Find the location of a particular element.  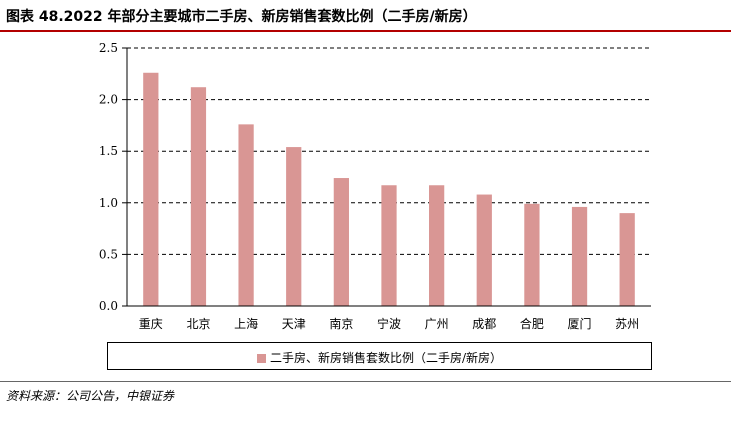

x-tick-label: 宁波 is located at coordinates (389, 323).